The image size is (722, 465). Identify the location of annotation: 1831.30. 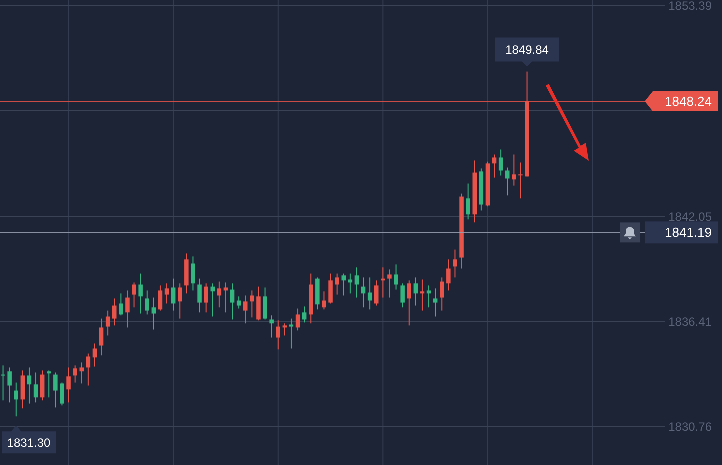
(29, 443).